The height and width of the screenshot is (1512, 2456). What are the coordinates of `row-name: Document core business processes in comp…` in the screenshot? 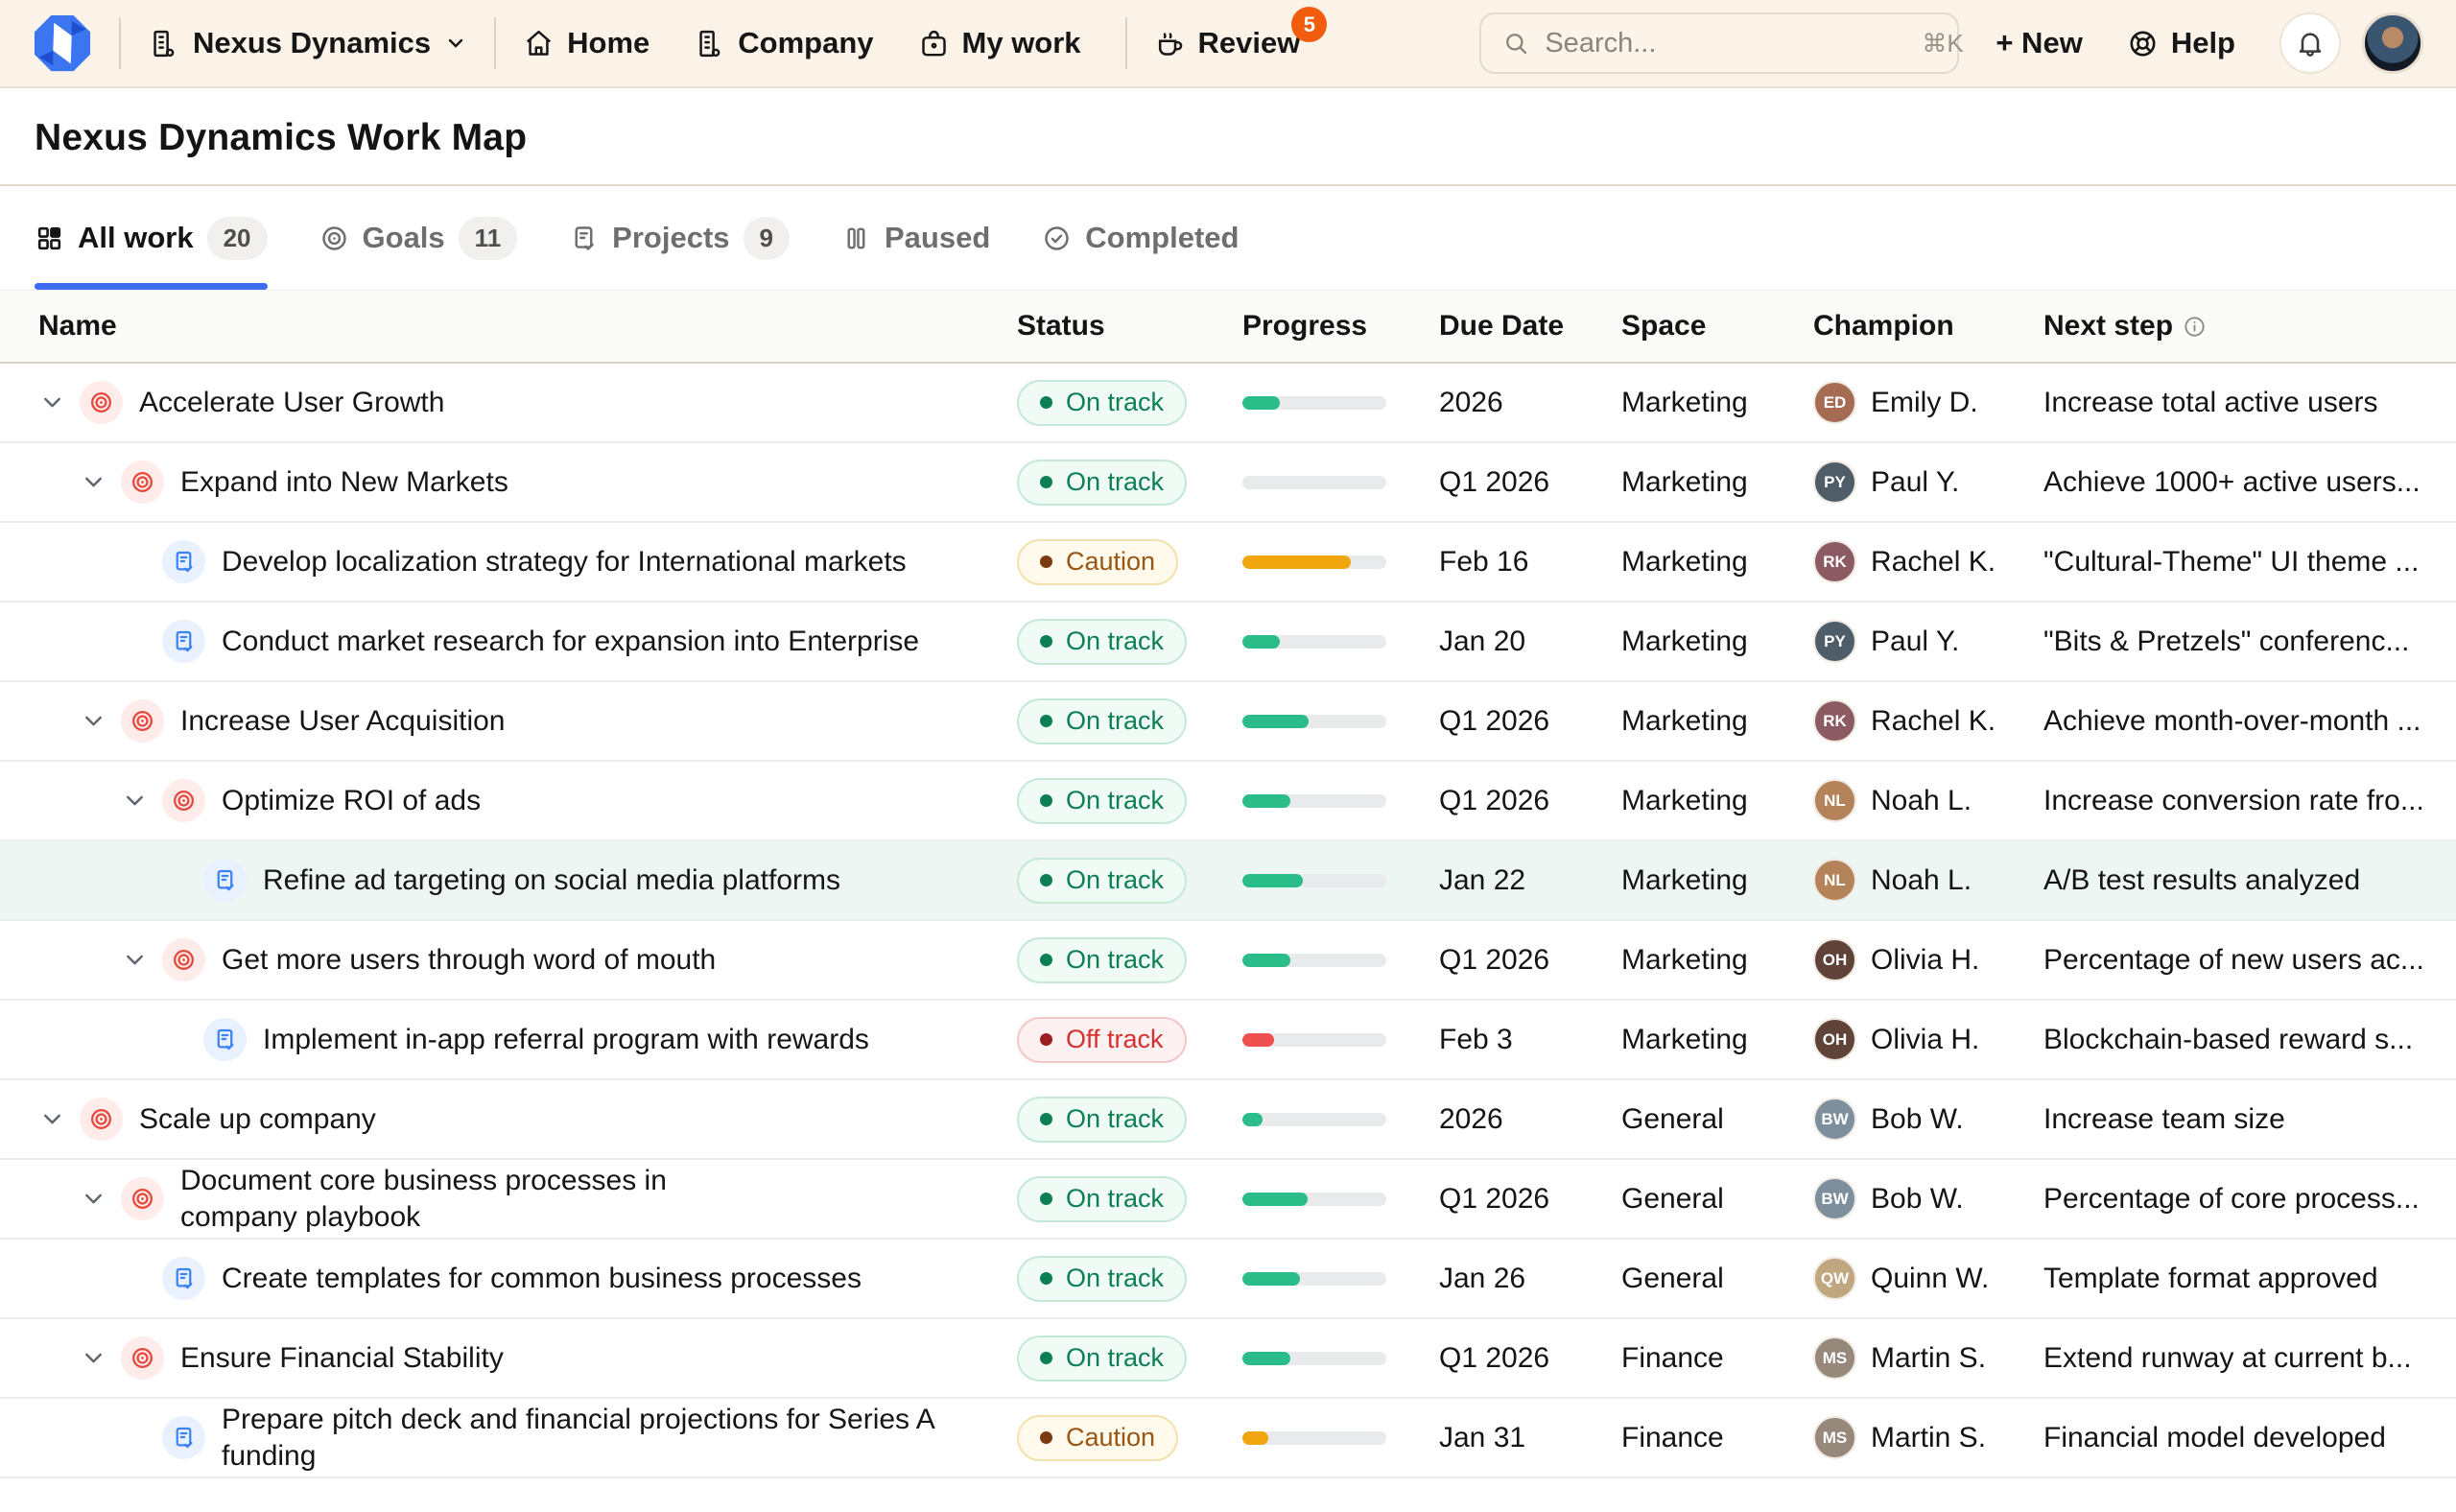 It's located at (423, 1198).